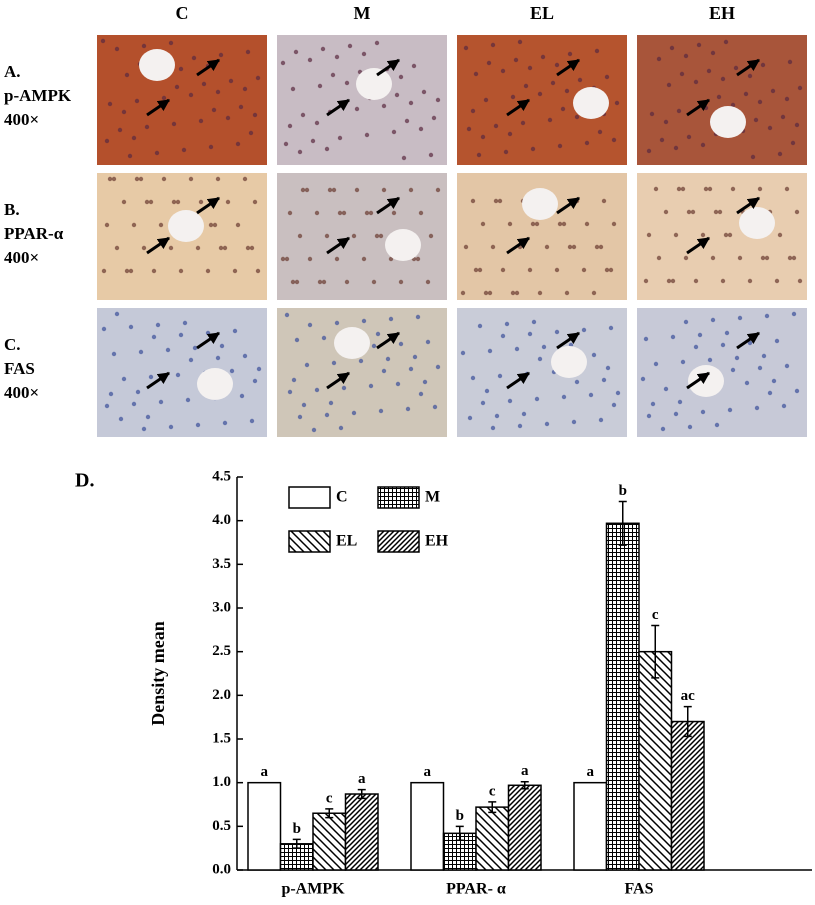 The width and height of the screenshot is (815, 905). I want to click on significance-letter: a, so click(591, 772).